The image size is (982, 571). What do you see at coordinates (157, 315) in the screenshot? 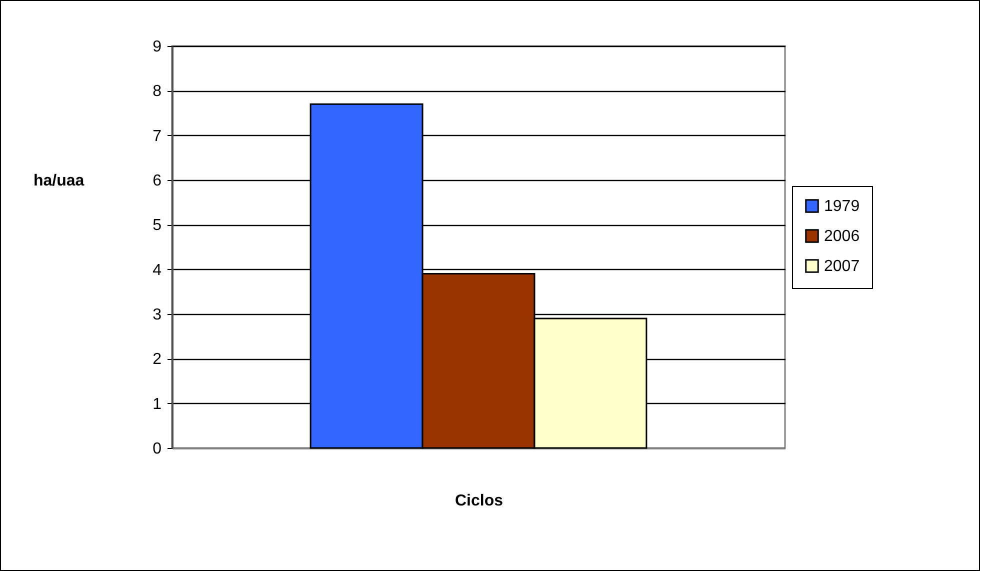
I see `y-tick-label: 3` at bounding box center [157, 315].